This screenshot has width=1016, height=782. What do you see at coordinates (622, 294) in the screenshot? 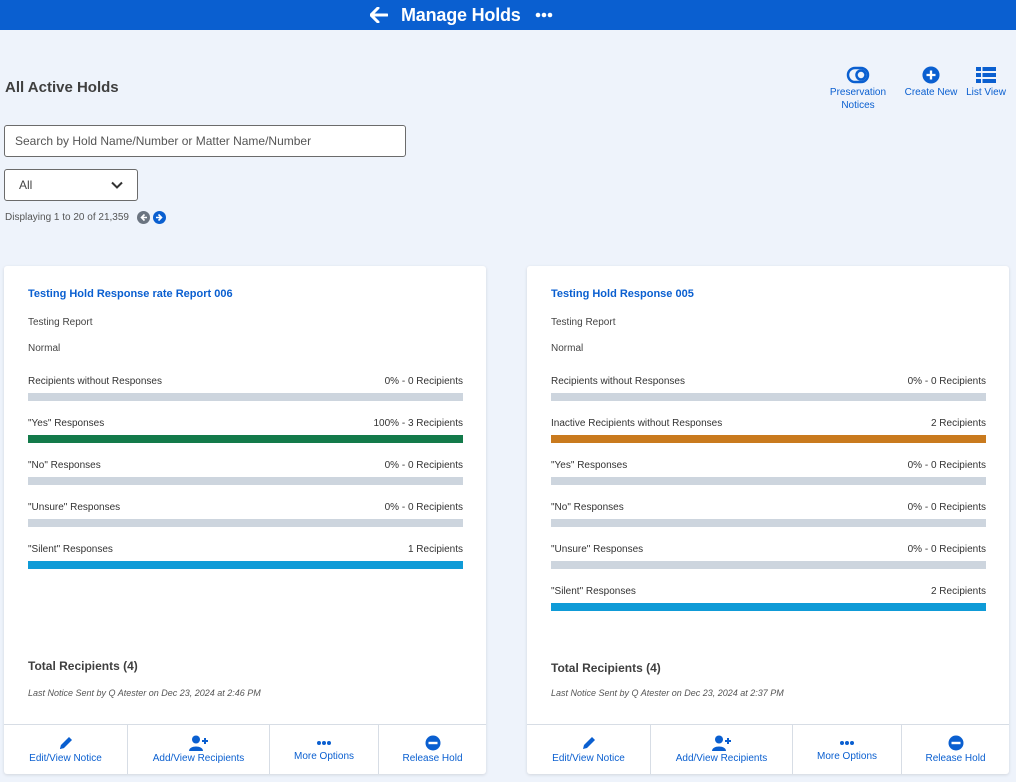
I see `hold-name-link: Testing Hold Response 005` at bounding box center [622, 294].